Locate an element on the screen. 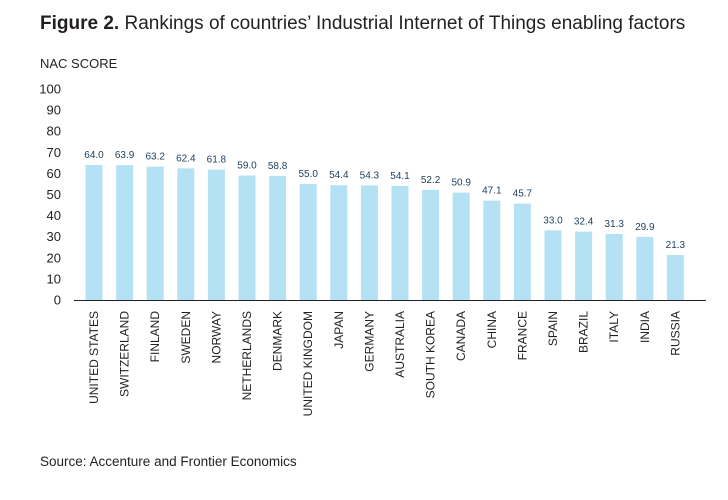 The image size is (728, 500). y-tick-label: 30 is located at coordinates (54, 236).